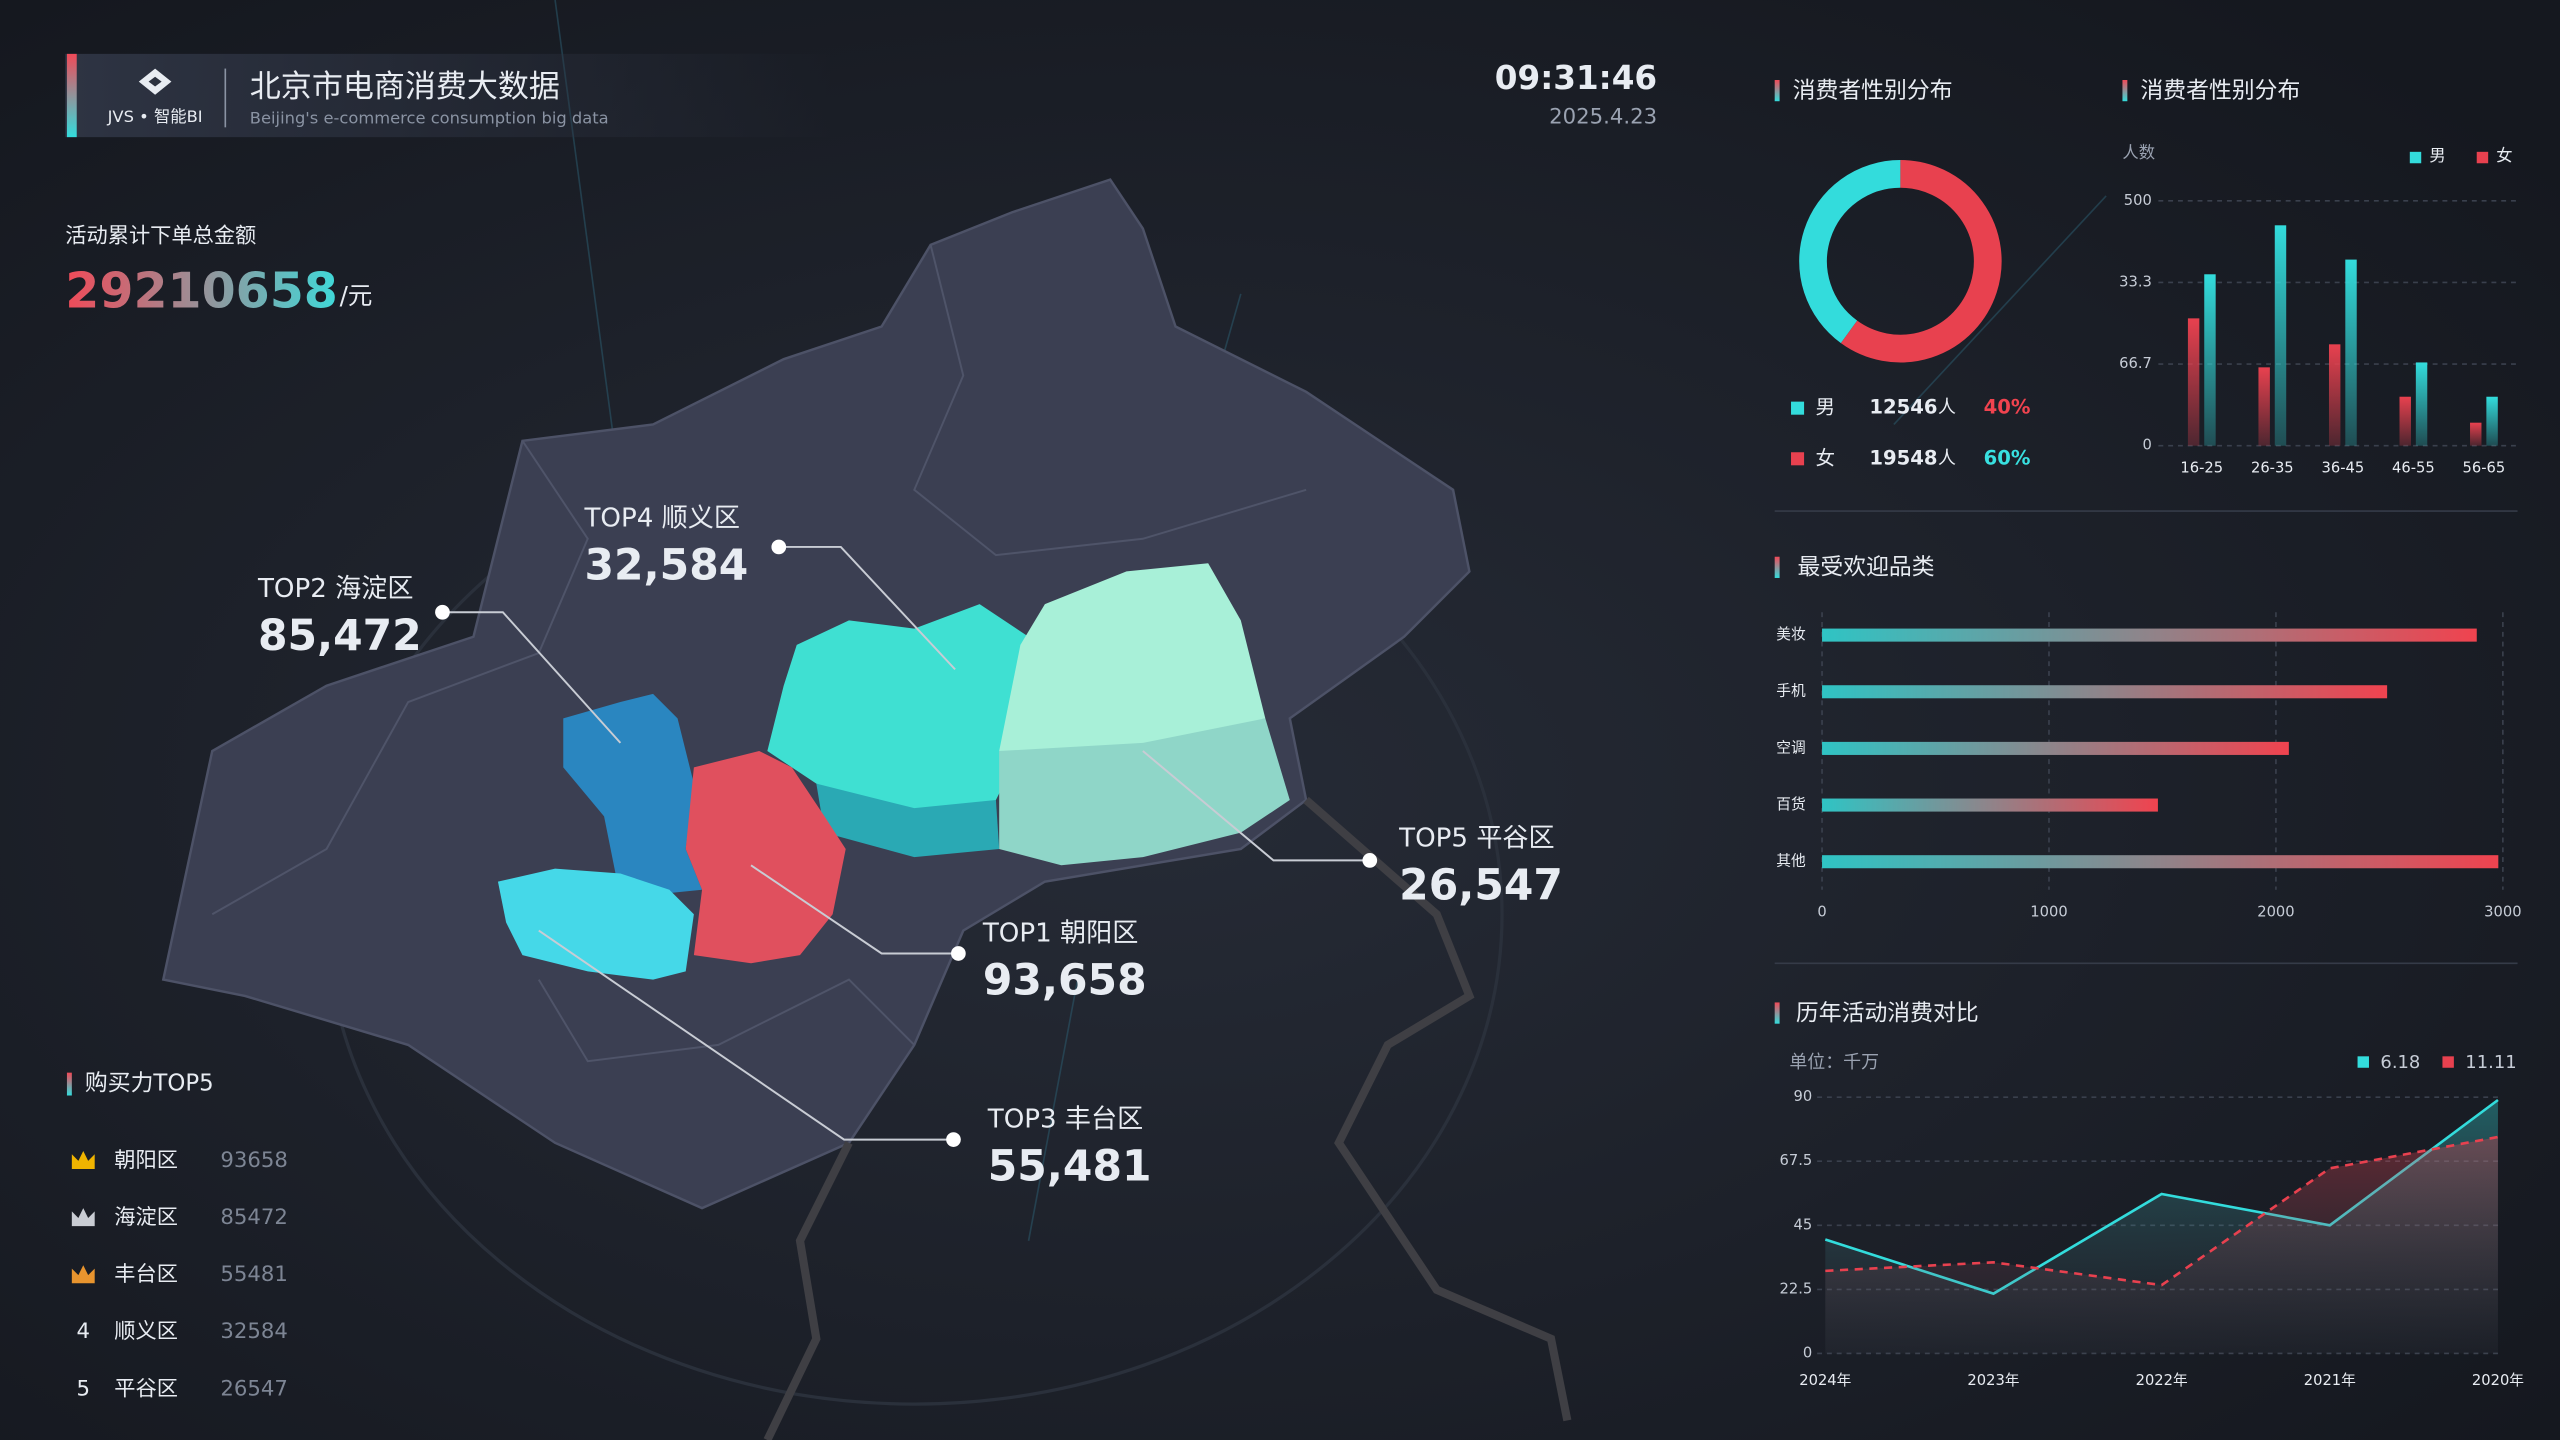 This screenshot has height=1440, width=2560. Describe the element at coordinates (146, 1331) in the screenshot. I see `rank-name: 顺义区` at that location.